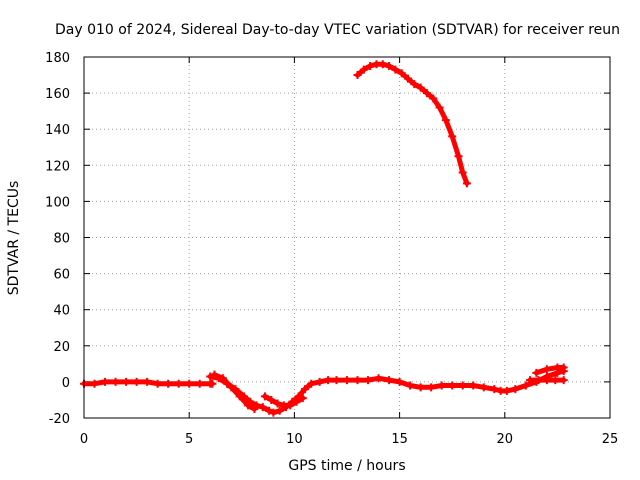 This screenshot has height=480, width=640. What do you see at coordinates (399, 439) in the screenshot?
I see `x-tick-label: 15` at bounding box center [399, 439].